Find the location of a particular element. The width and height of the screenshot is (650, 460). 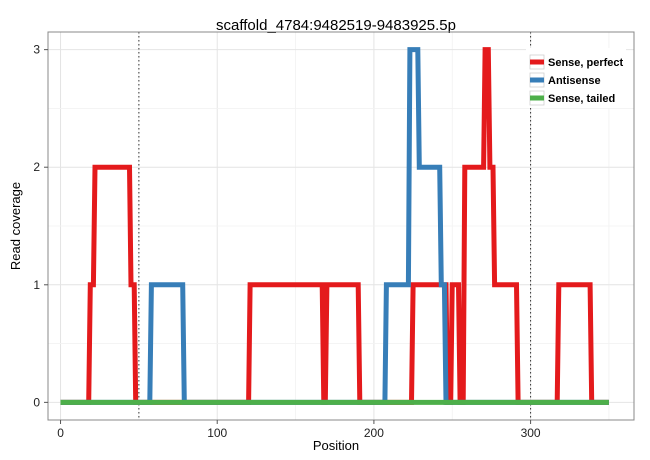

x-tick-label: 300 is located at coordinates (531, 433).